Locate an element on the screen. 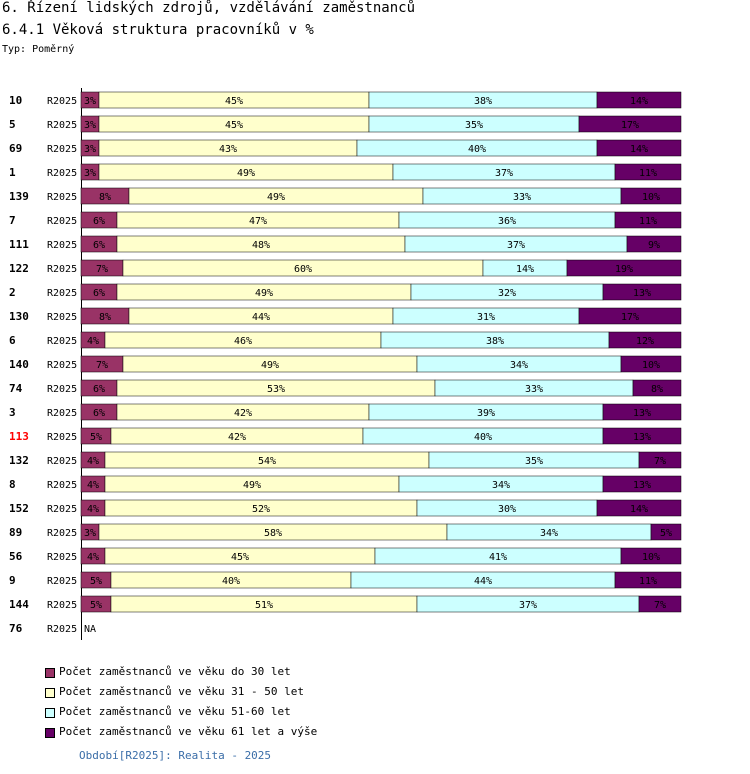 The image size is (750, 774). data-label: 38% is located at coordinates (483, 101).